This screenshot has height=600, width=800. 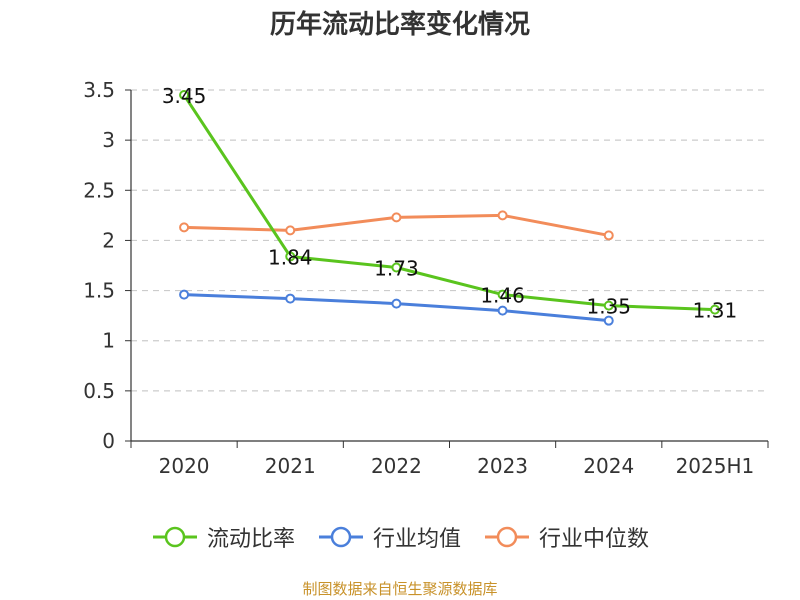 What do you see at coordinates (416, 539) in the screenshot?
I see `legend-label: 行业均值` at bounding box center [416, 539].